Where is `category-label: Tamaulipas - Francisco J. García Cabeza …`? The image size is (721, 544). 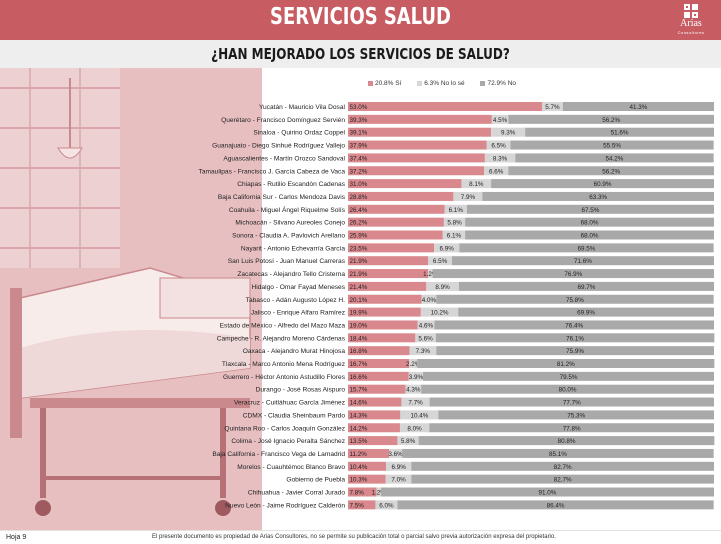
category-label: Tamaulipas - Francisco J. García Cabeza … is located at coordinates (272, 171).